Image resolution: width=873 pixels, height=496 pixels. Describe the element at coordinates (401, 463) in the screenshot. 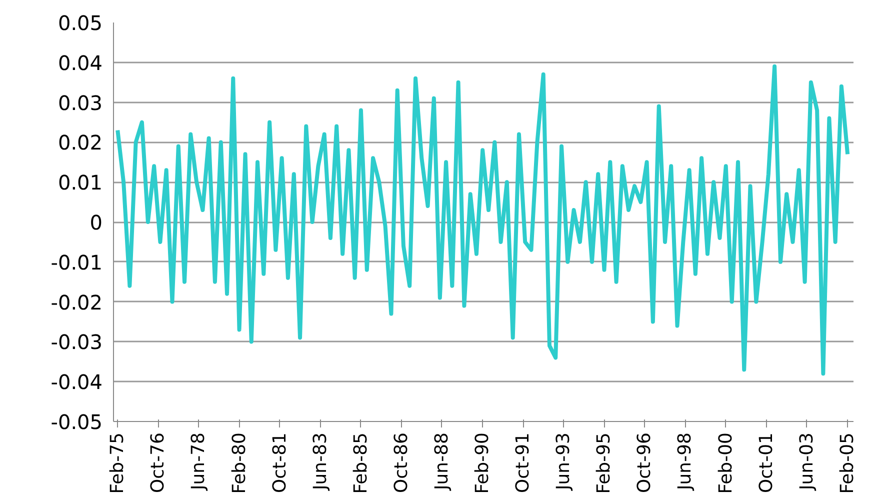

I see `x-tick-label: Oct-86` at that location.